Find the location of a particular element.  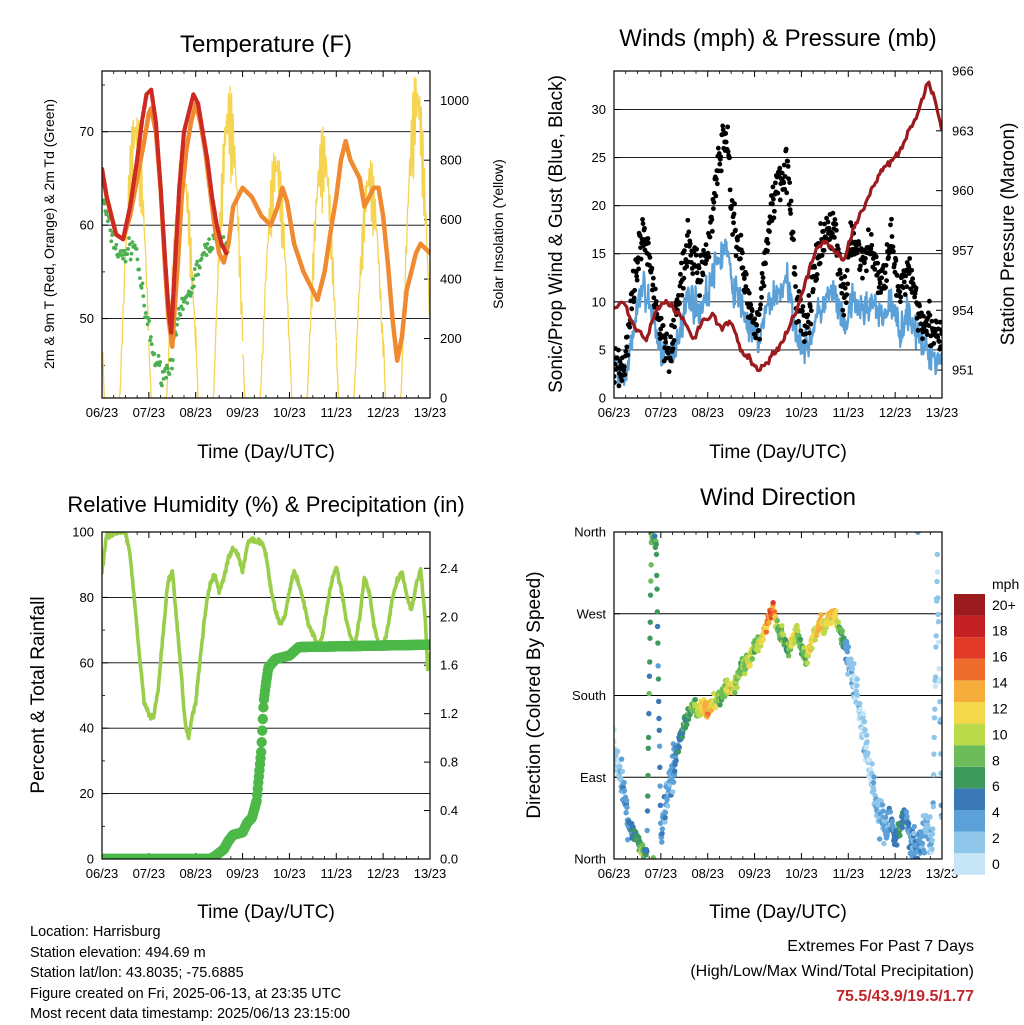

precip-point is located at coordinates (261, 752).